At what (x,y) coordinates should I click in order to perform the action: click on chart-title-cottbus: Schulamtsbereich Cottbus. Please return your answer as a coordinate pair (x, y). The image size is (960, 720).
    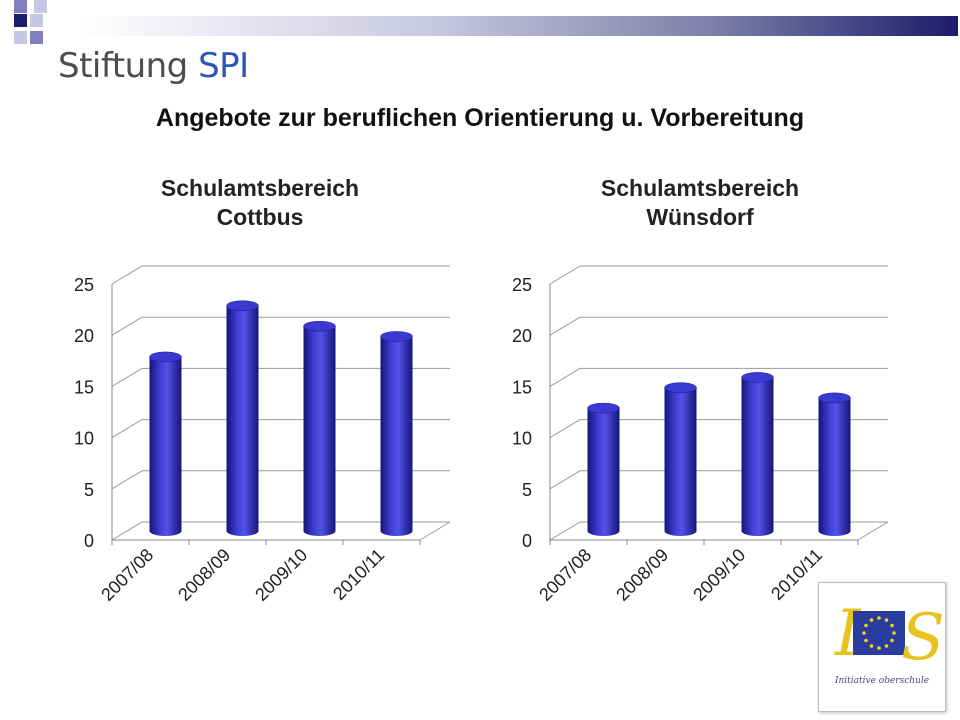
    Looking at the image, I should click on (260, 203).